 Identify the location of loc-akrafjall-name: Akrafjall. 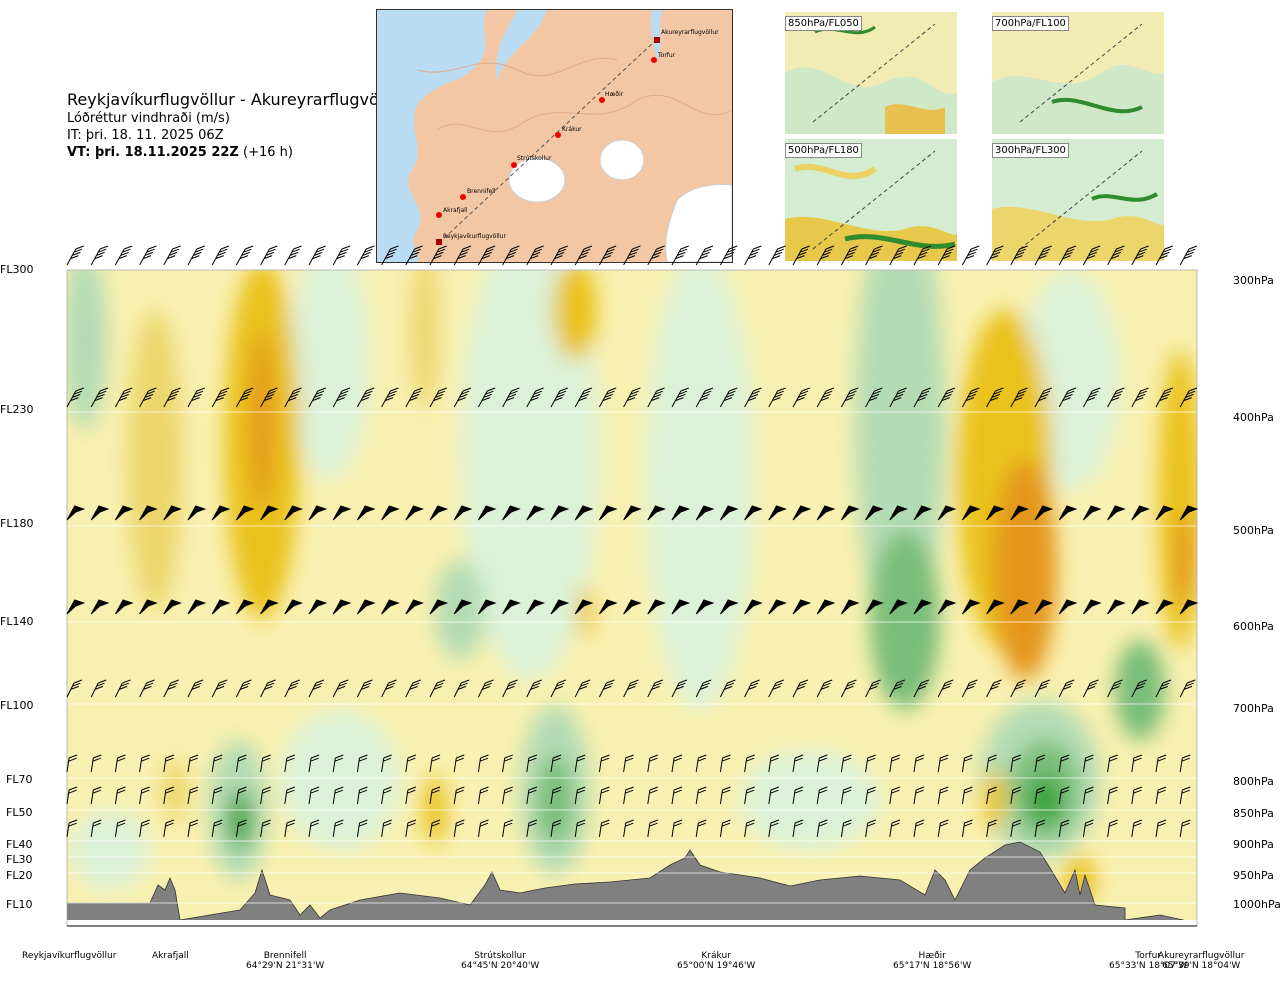
(170, 956).